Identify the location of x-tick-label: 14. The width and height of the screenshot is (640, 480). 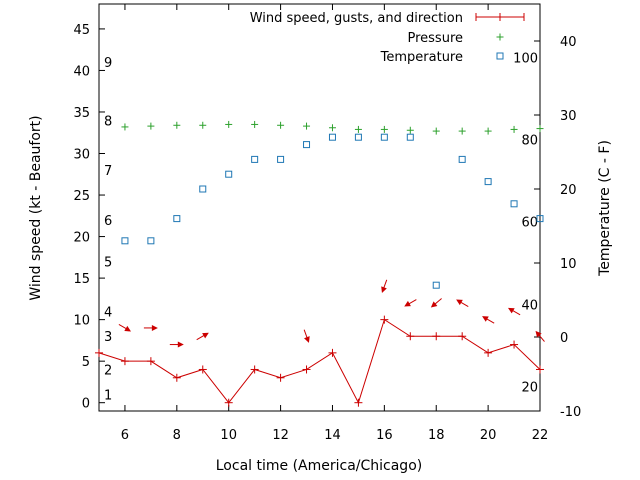
(332, 435).